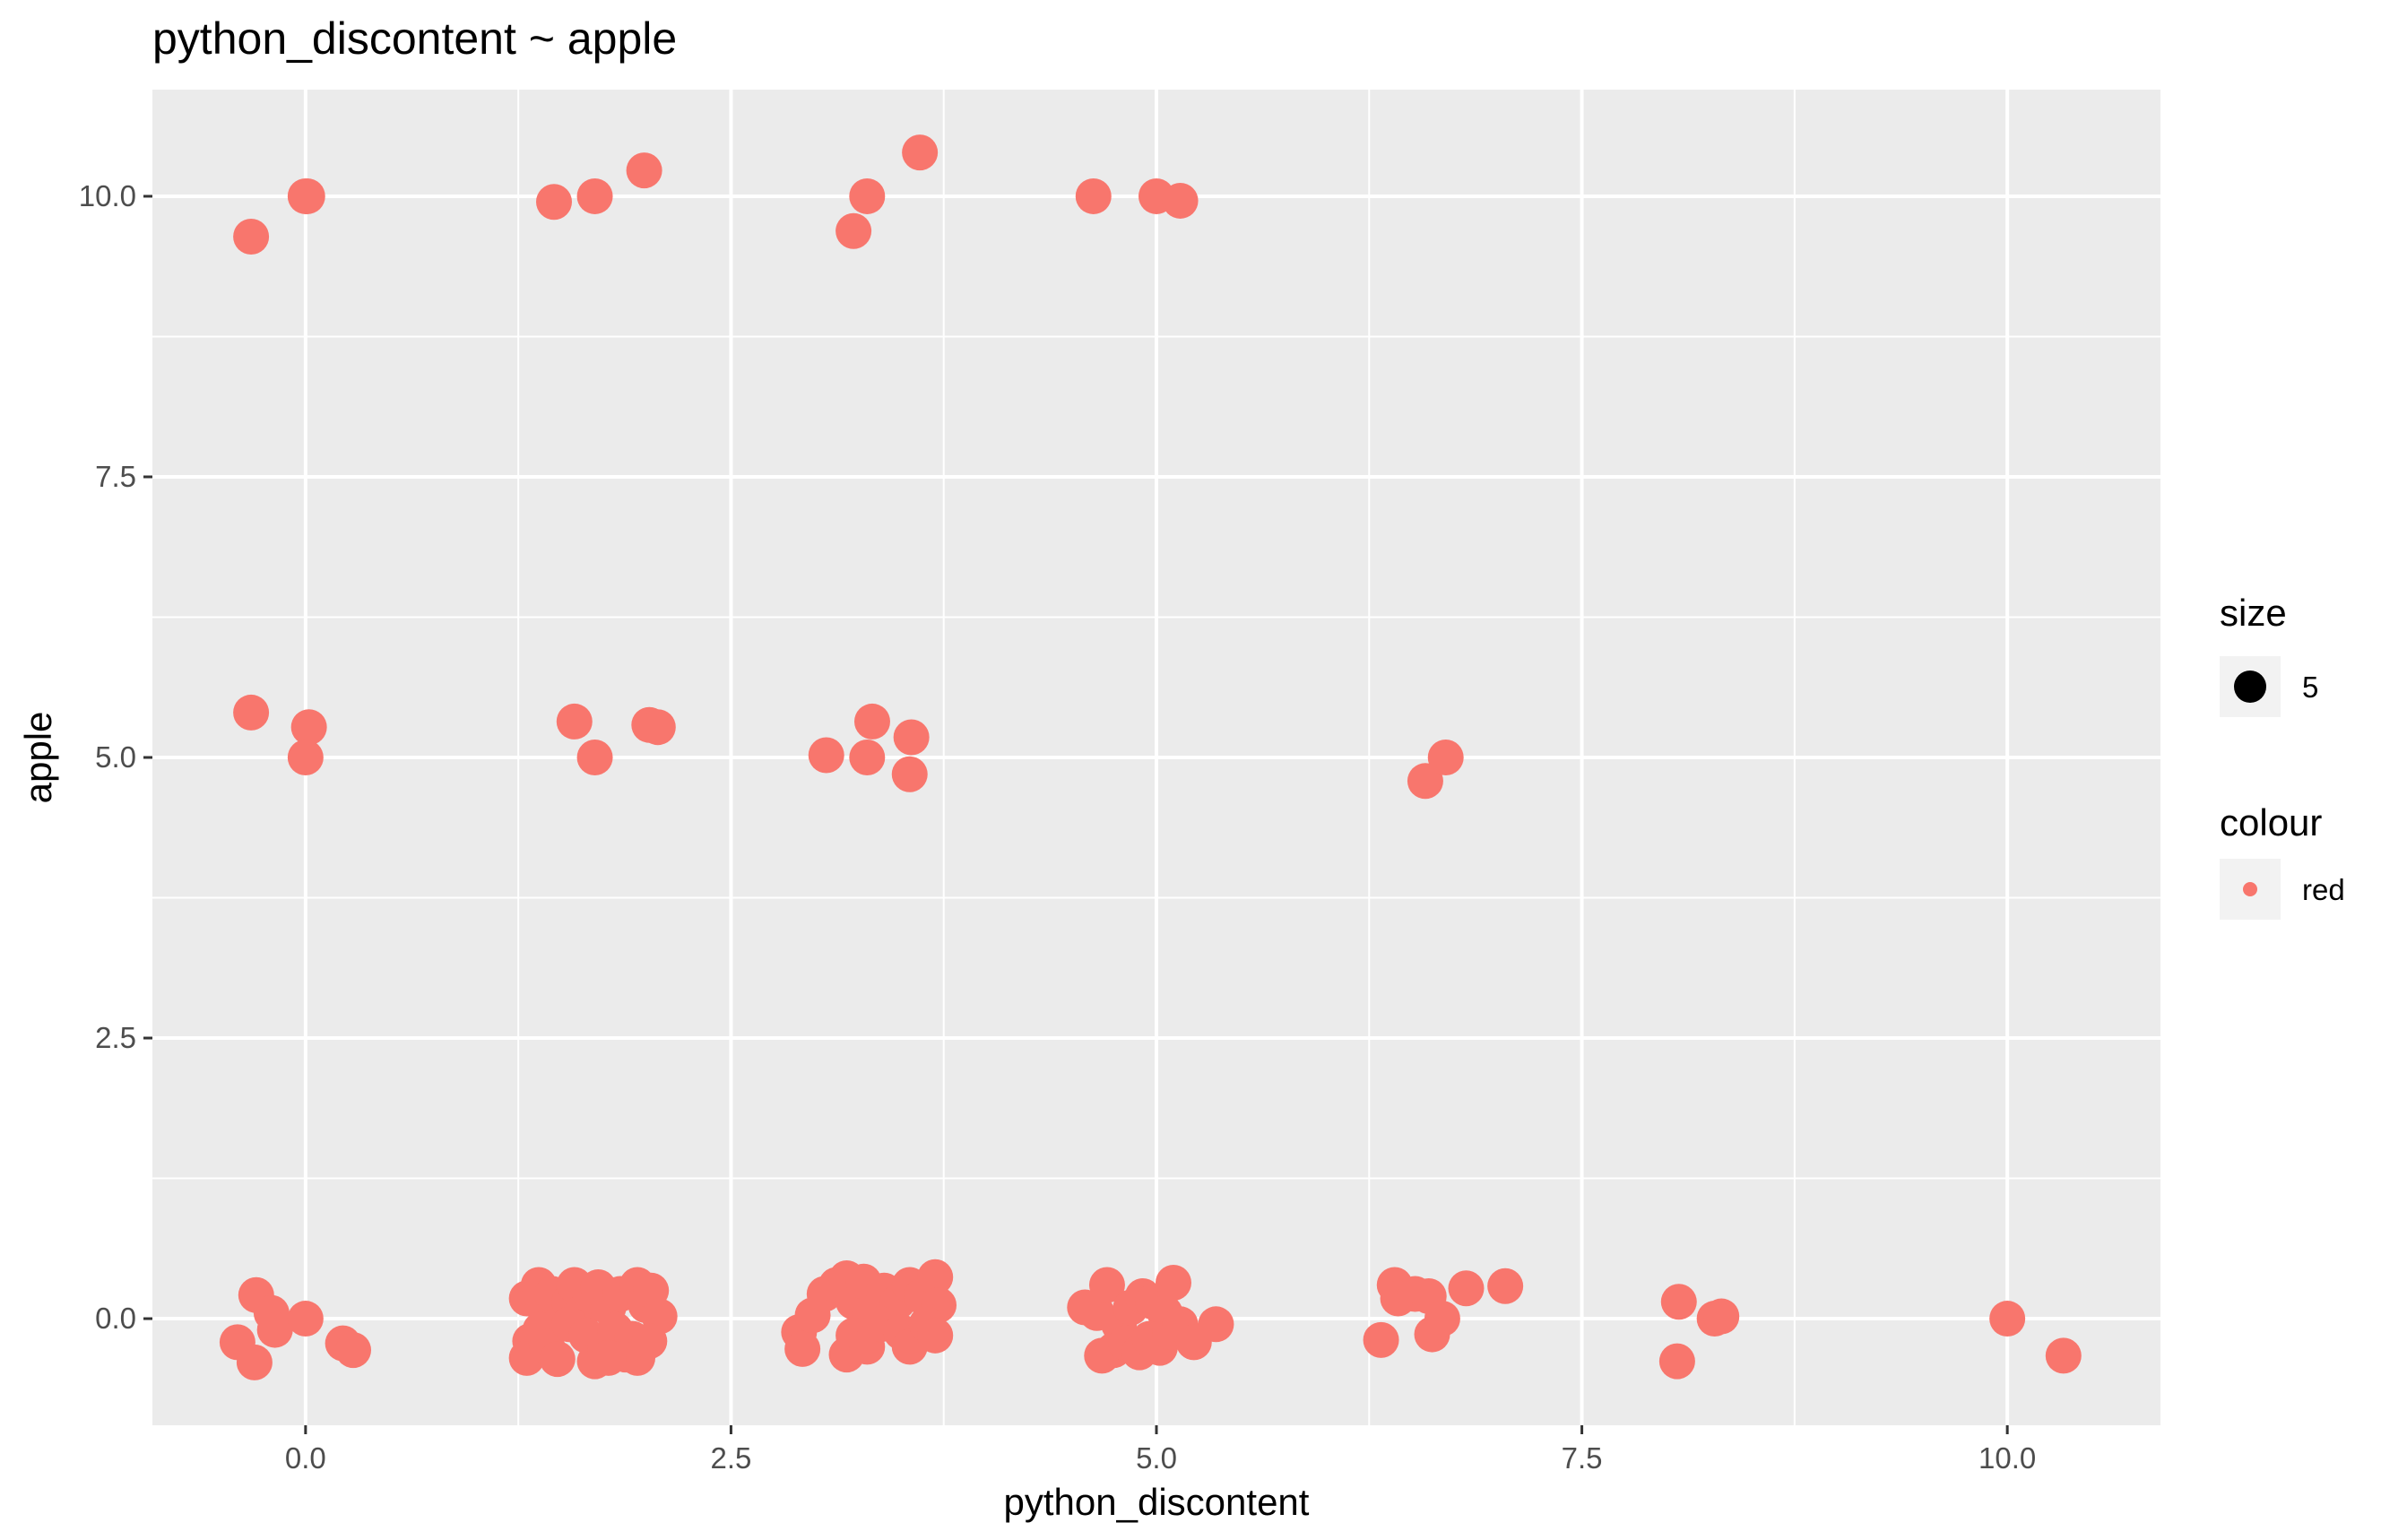 Image resolution: width=2381 pixels, height=1540 pixels. I want to click on legend-size-label: 5, so click(2310, 687).